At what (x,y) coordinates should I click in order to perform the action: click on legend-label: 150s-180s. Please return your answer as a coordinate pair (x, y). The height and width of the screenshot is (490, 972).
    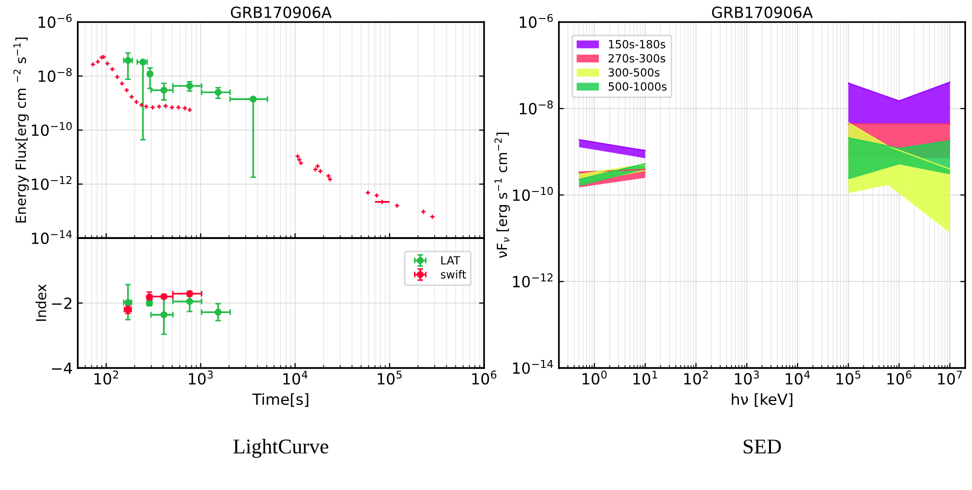
    Looking at the image, I should click on (637, 44).